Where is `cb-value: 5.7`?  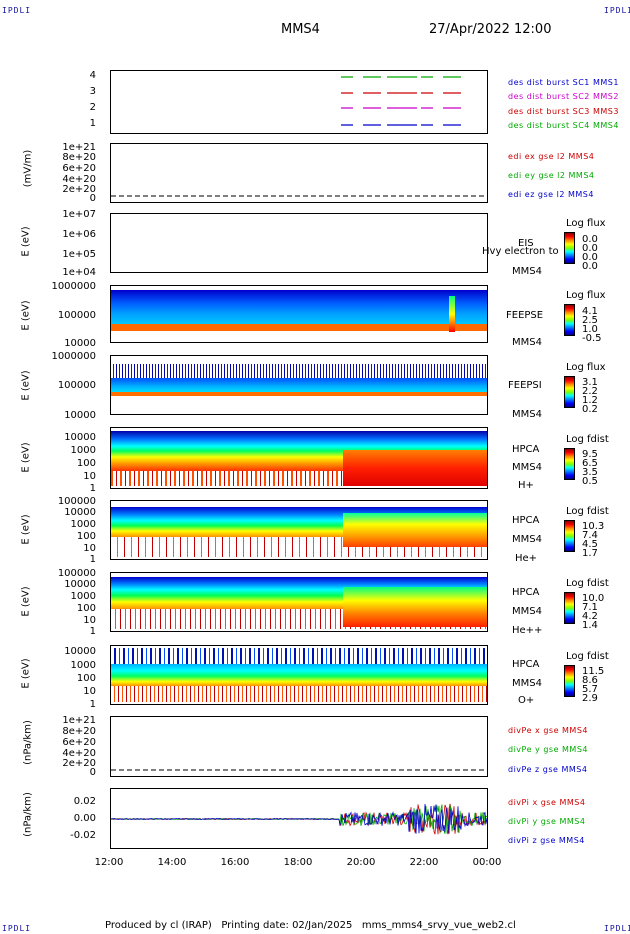
cb-value: 5.7 is located at coordinates (590, 689).